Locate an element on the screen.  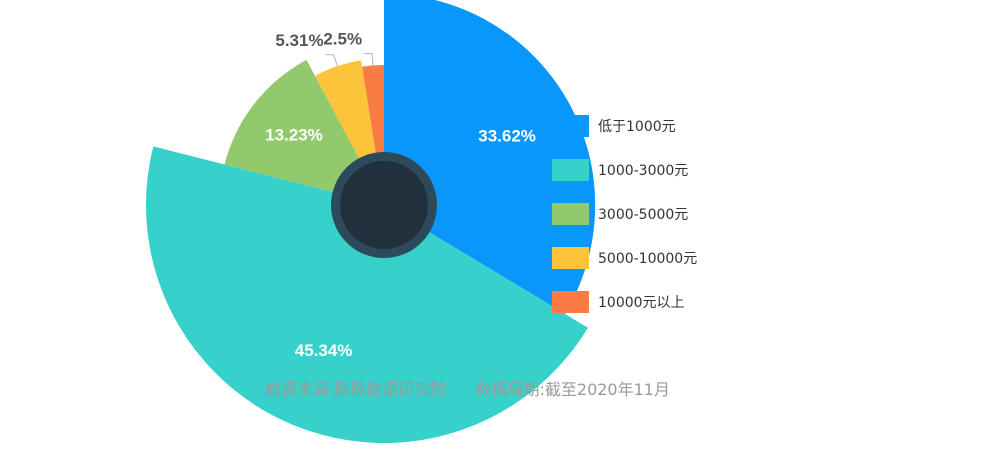
source-text: 数据来源:脉脉数据研究院 is located at coordinates (356, 389).